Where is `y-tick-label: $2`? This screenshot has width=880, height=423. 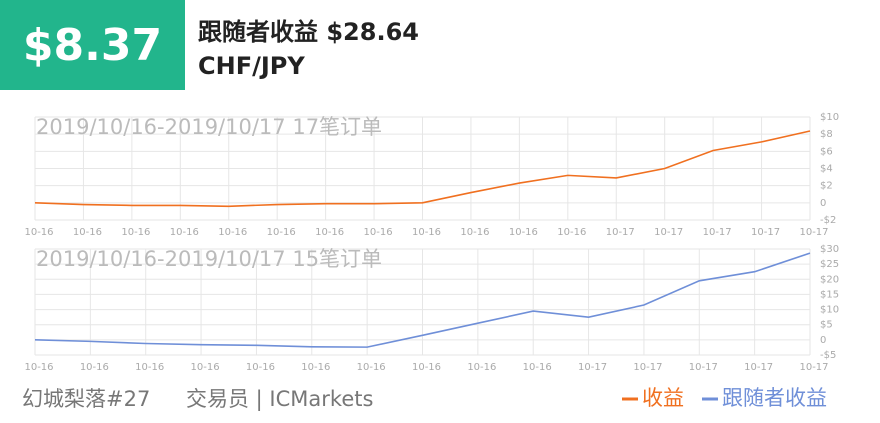 y-tick-label: $2 is located at coordinates (826, 186).